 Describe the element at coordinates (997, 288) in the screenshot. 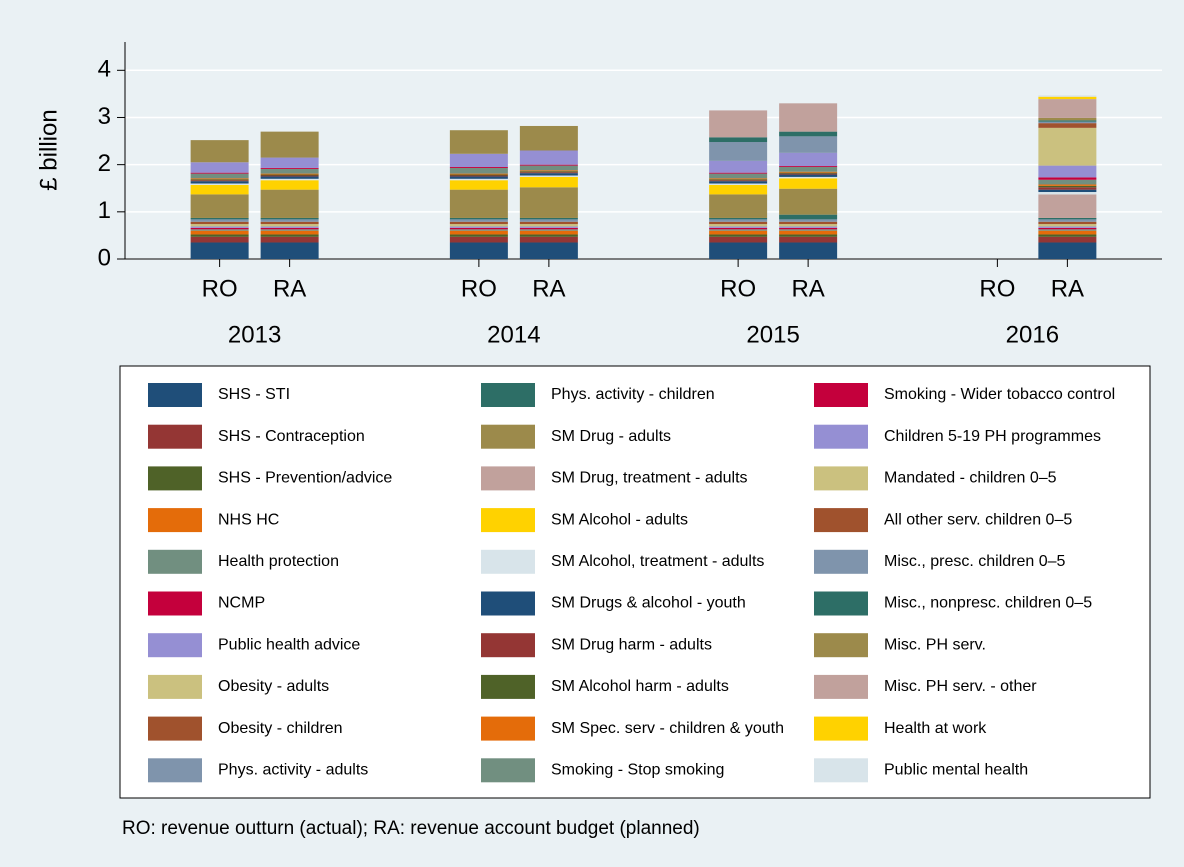

I see `x-tick-label: RO` at that location.